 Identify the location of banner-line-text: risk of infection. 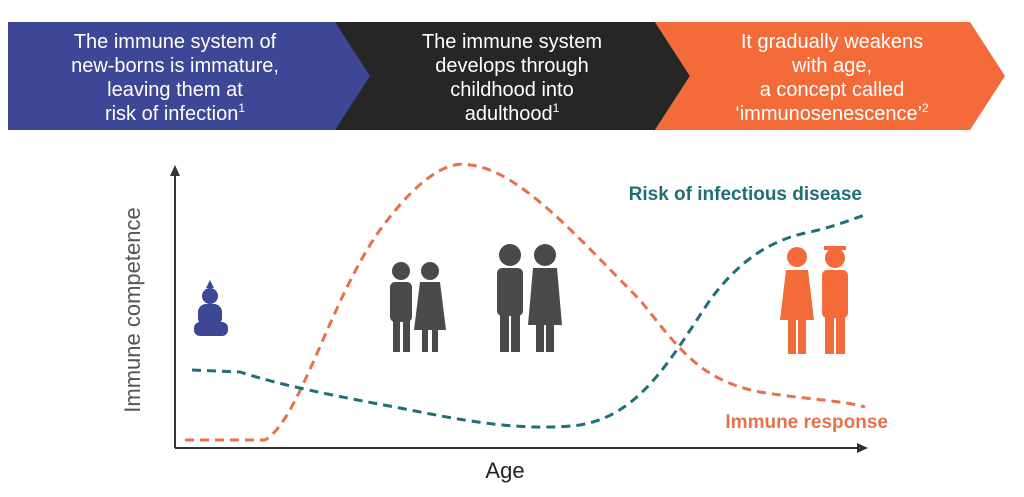
(171, 114).